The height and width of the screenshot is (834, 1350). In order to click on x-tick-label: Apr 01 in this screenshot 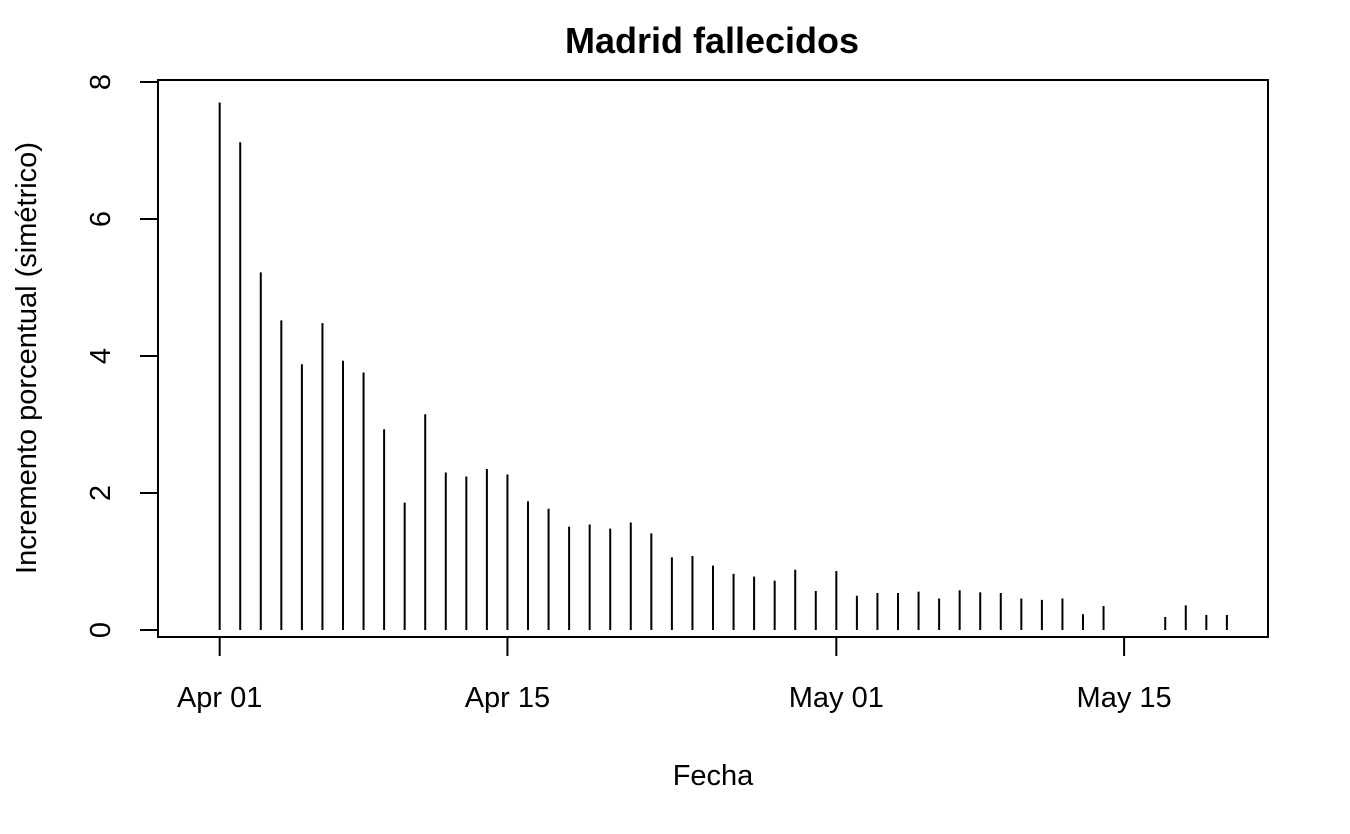, I will do `click(219, 698)`.